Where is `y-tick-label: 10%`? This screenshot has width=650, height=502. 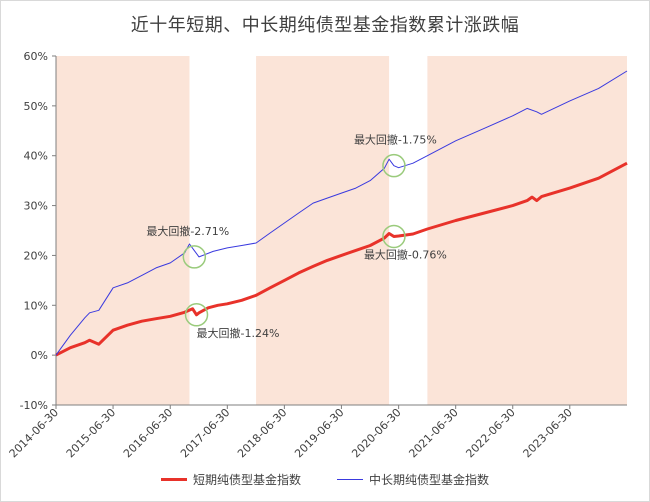
y-tick-label: 10% is located at coordinates (36, 305).